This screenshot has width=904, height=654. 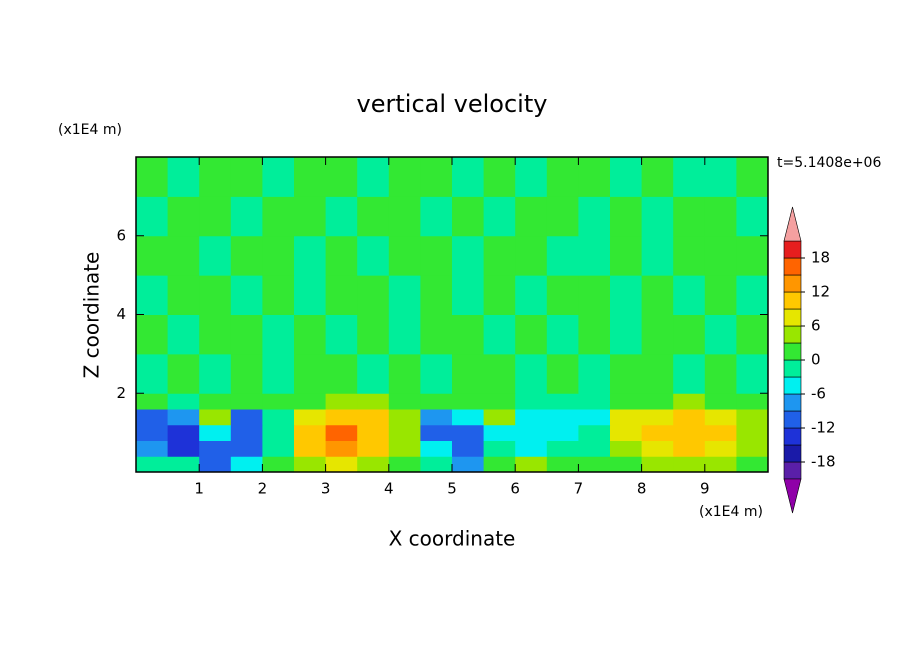 What do you see at coordinates (820, 292) in the screenshot?
I see `colorbar-tick-label: 12` at bounding box center [820, 292].